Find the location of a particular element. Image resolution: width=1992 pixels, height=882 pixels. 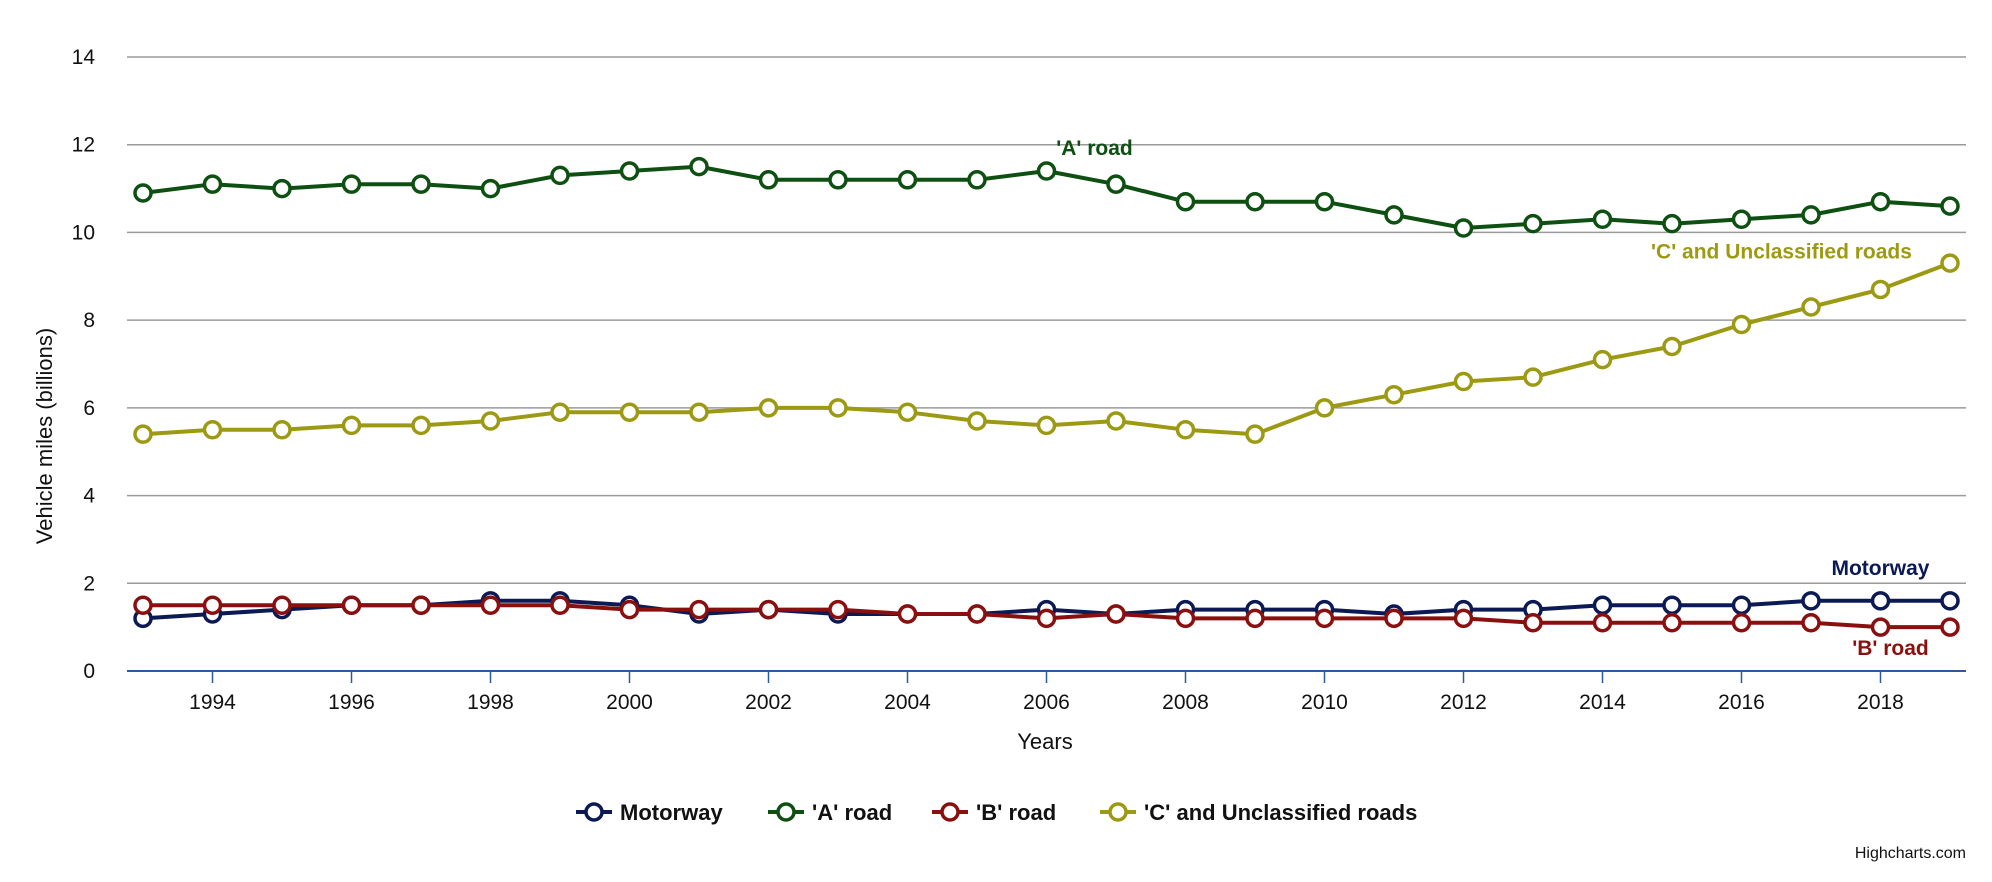

x-tick-label: 1996 is located at coordinates (351, 702).